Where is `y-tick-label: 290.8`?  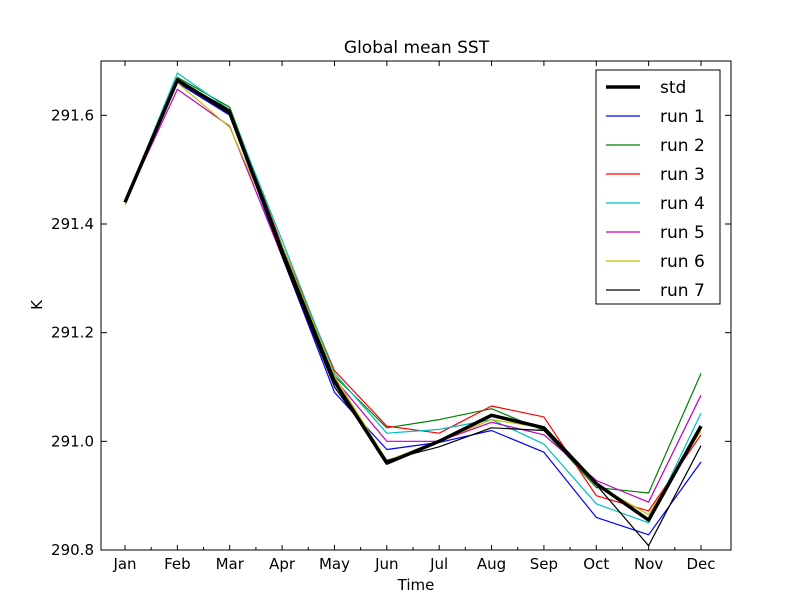 y-tick-label: 290.8 is located at coordinates (72, 550).